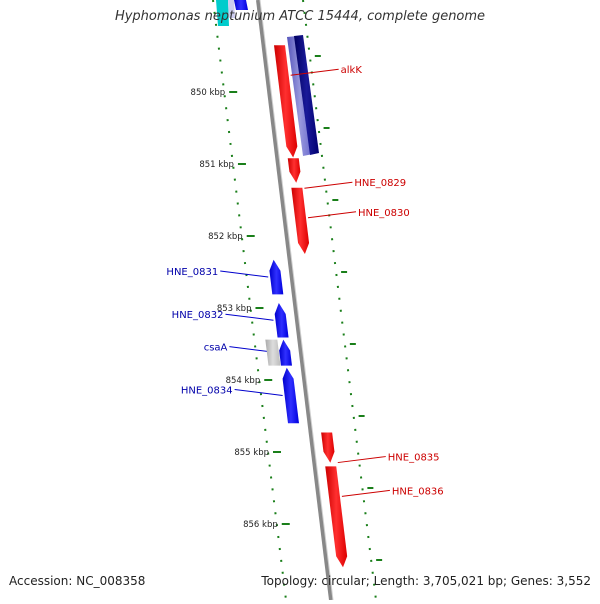  Describe the element at coordinates (260, 525) in the screenshot. I see `scale-tick-label: 856 kbp` at that location.